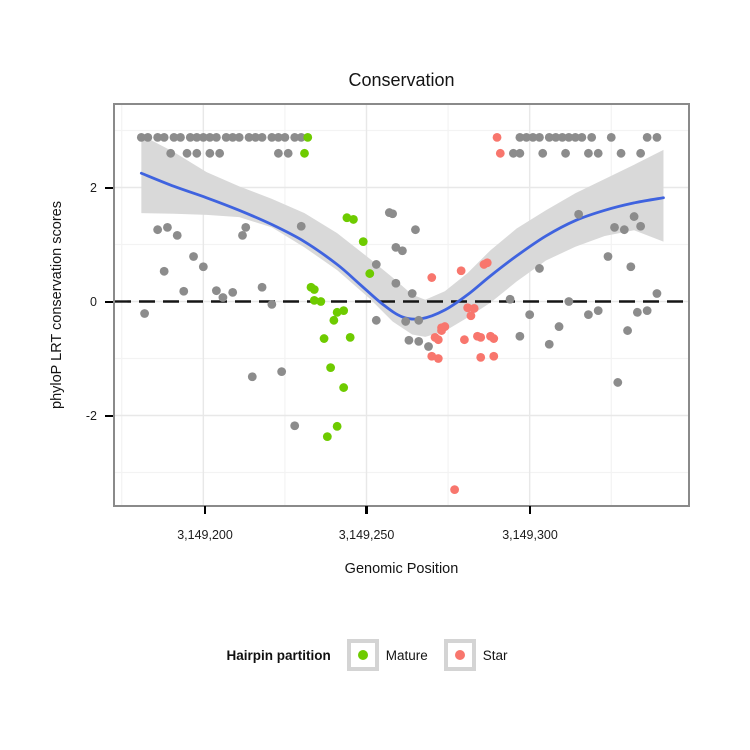 Image resolution: width=750 pixels, height=750 pixels. I want to click on y-axis-tick, so click(109, 415).